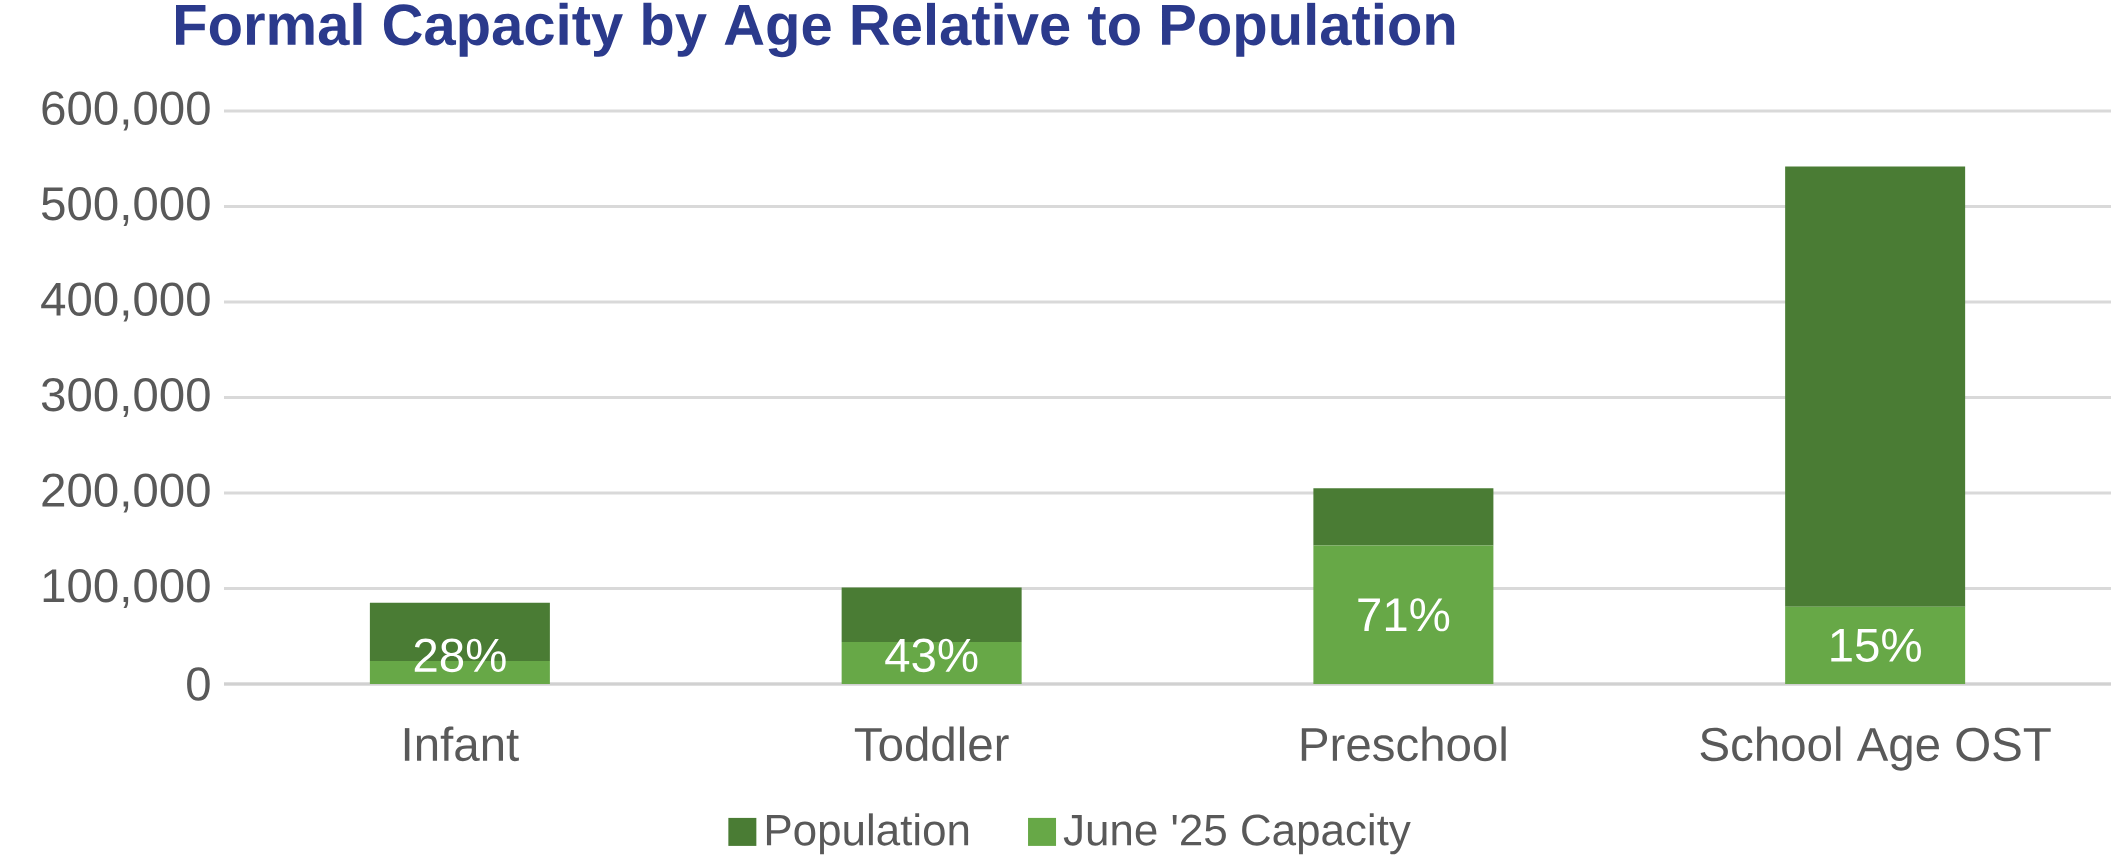 Image resolution: width=2128 pixels, height=860 pixels. What do you see at coordinates (460, 655) in the screenshot?
I see `annotation: 28%` at bounding box center [460, 655].